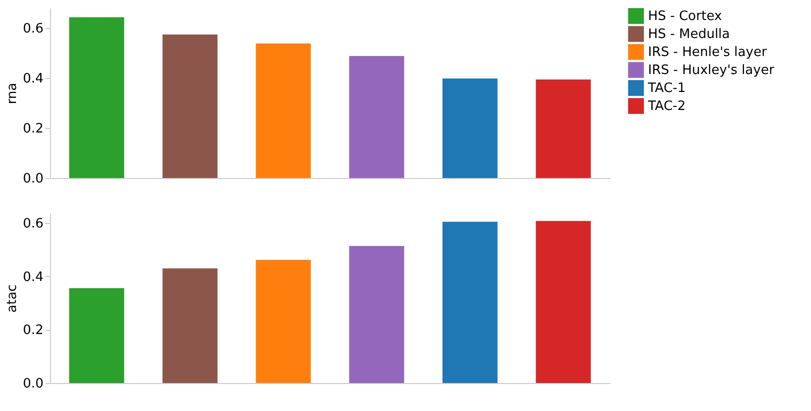 Image resolution: width=811 pixels, height=411 pixels. What do you see at coordinates (708, 52) in the screenshot?
I see `legend-label: IRS - Henle's layer` at bounding box center [708, 52].